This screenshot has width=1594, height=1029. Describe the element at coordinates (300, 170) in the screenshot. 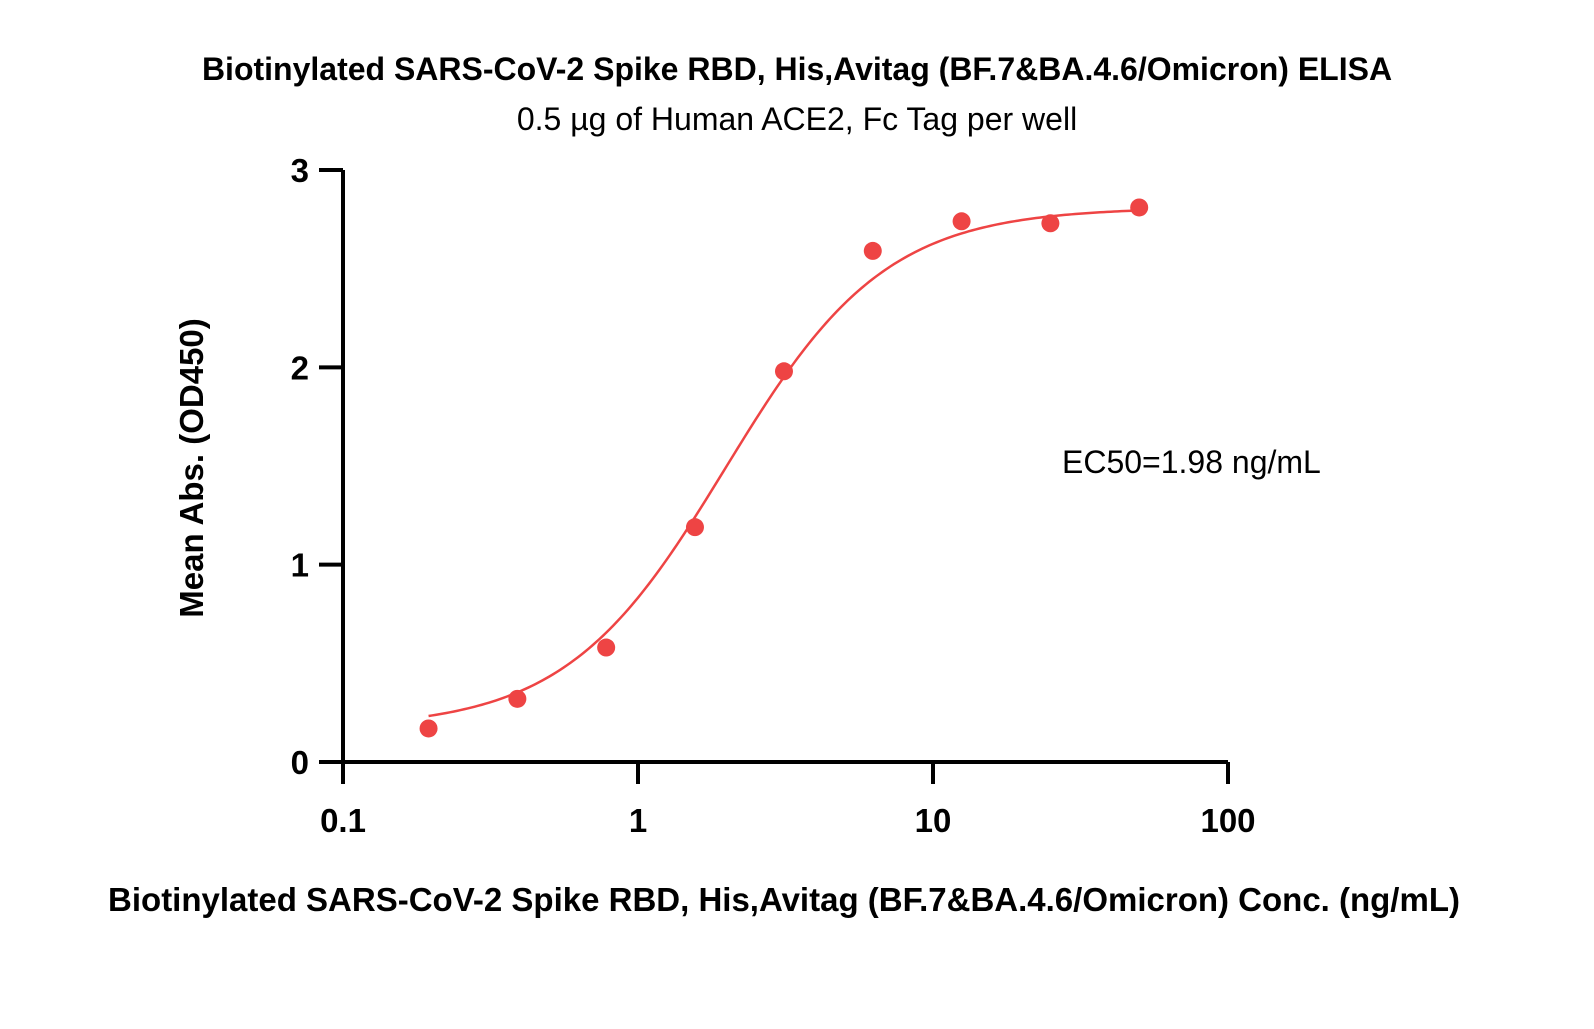

I see `y-tick-label: 3` at that location.